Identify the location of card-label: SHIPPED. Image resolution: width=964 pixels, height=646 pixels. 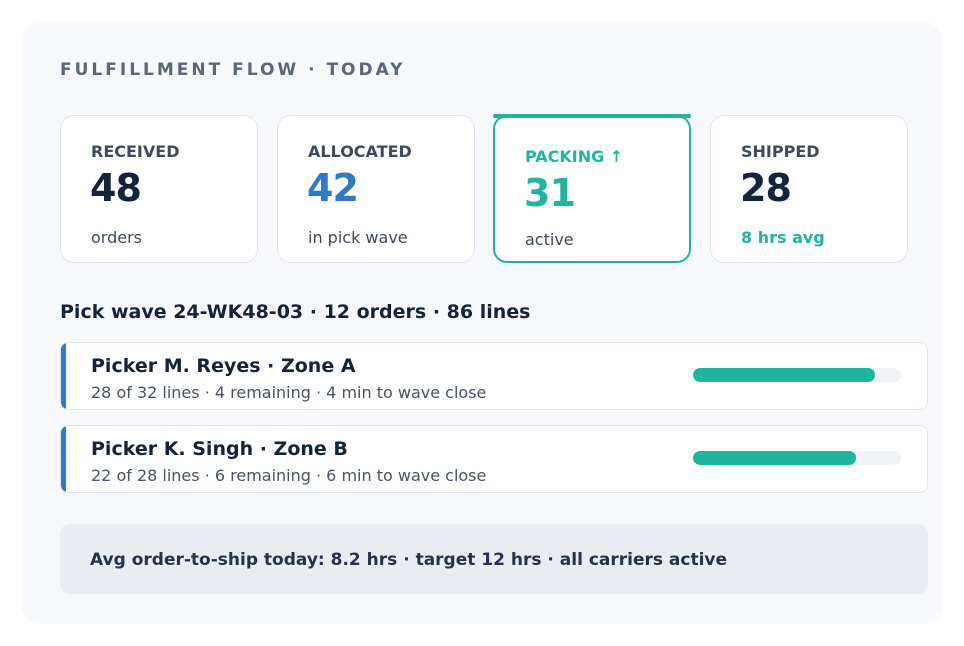
(780, 151).